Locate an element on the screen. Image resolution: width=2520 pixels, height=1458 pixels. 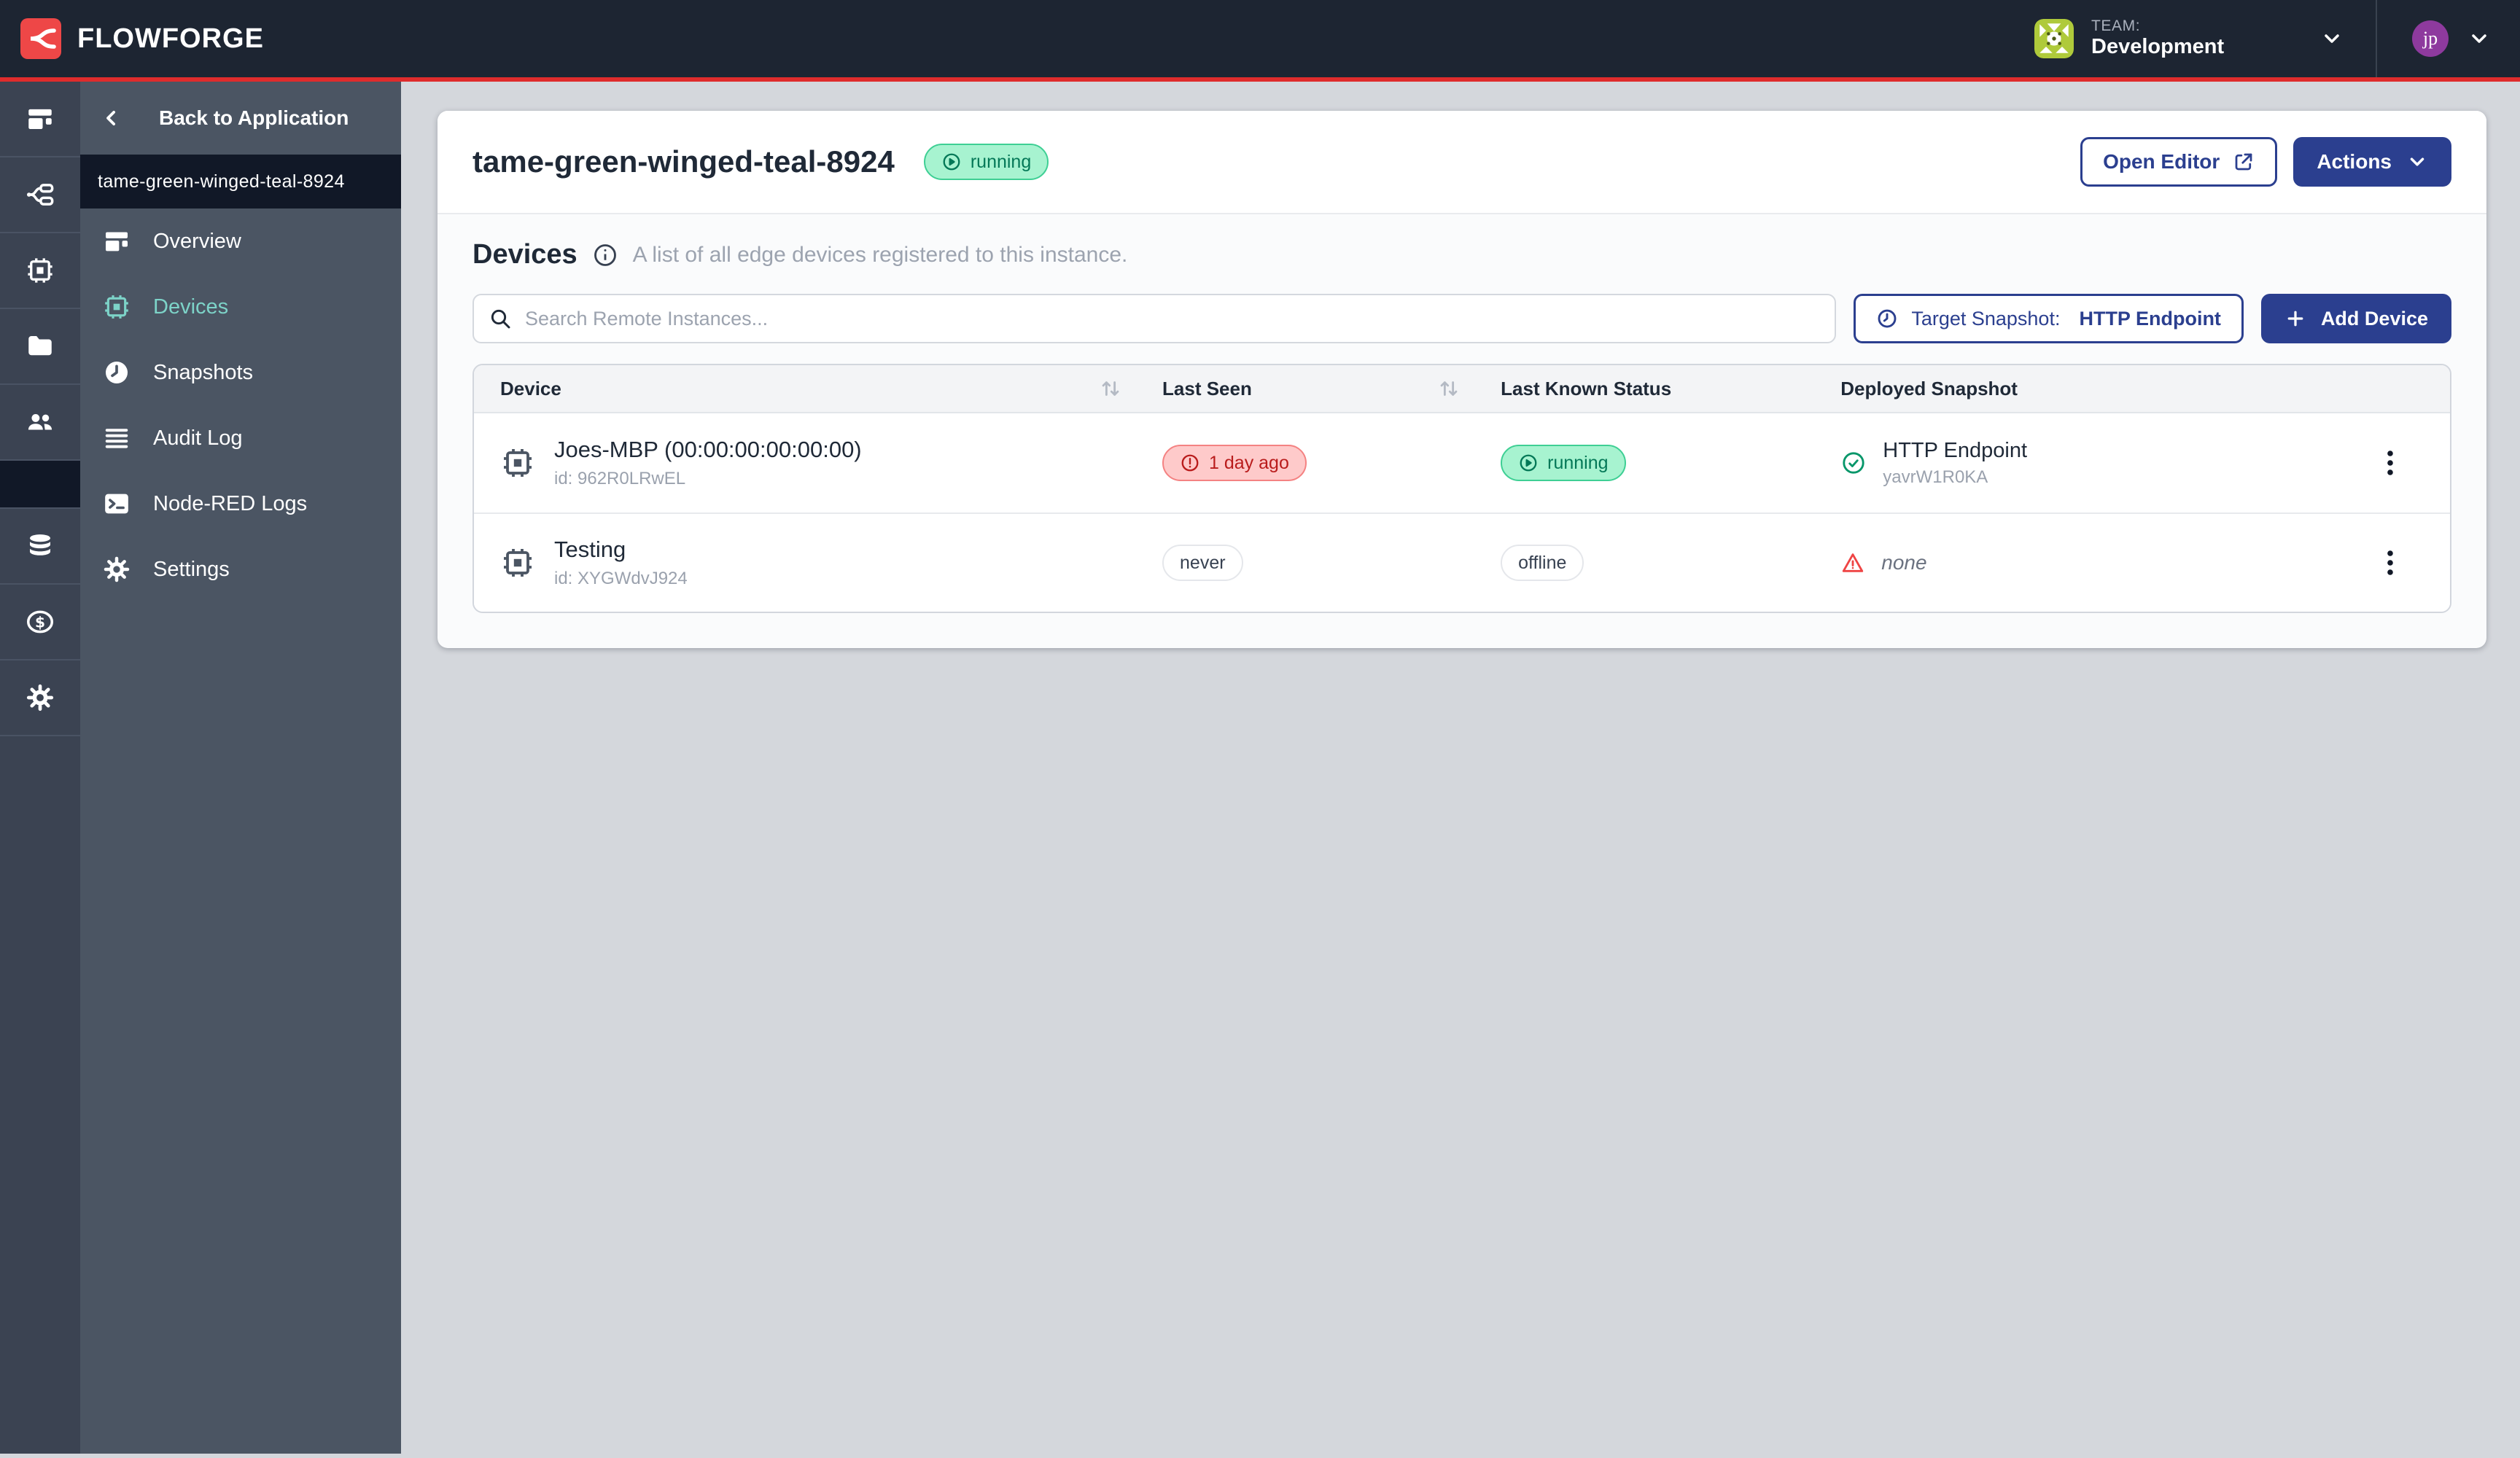
add-device-button: Add Device is located at coordinates (2355, 318).